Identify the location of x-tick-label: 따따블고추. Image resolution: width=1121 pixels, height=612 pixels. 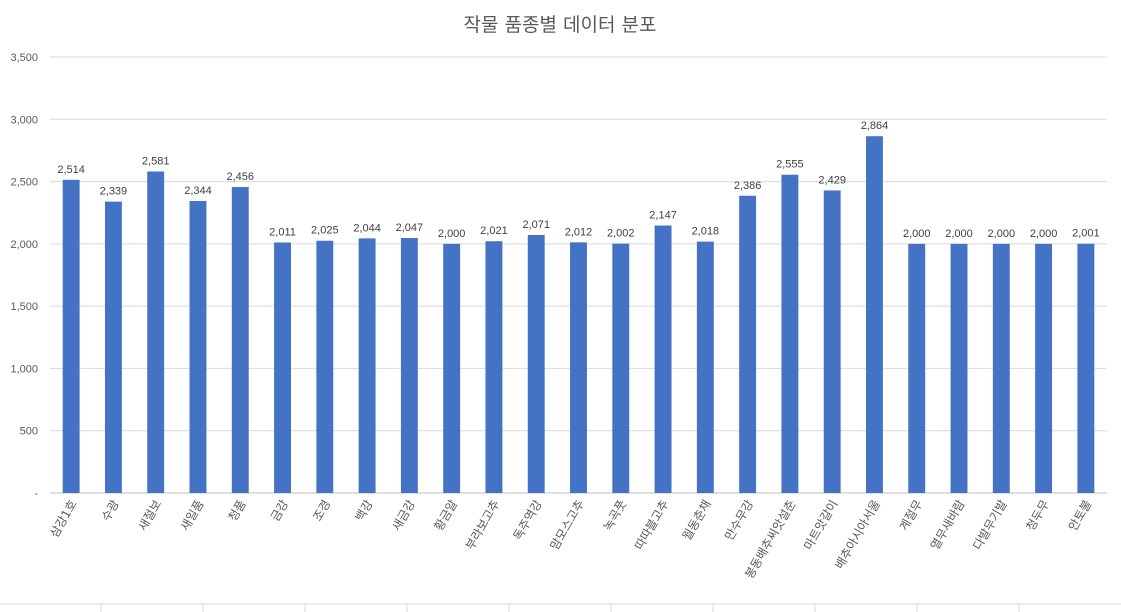
(652, 525).